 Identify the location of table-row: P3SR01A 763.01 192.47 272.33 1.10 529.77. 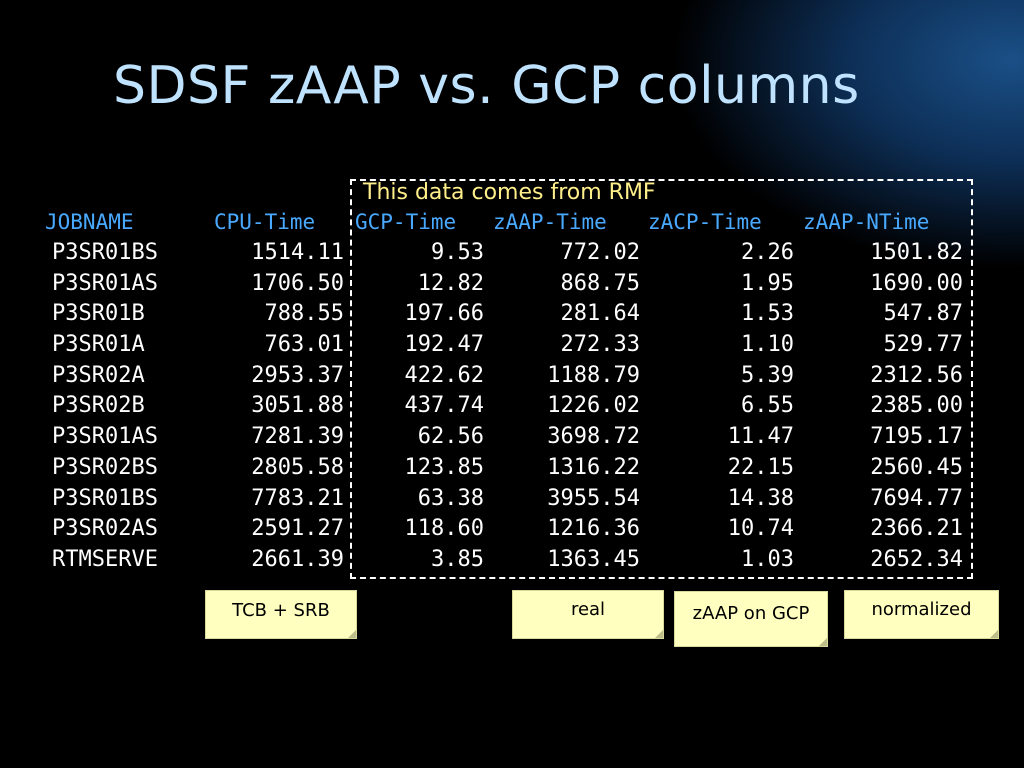
(505, 347).